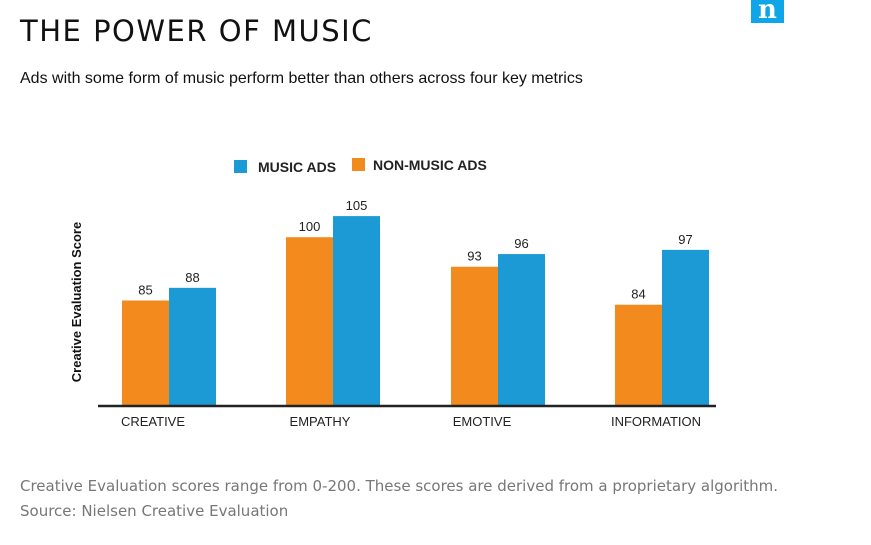  What do you see at coordinates (474, 256) in the screenshot?
I see `data-label-non-music-emotive: 93` at bounding box center [474, 256].